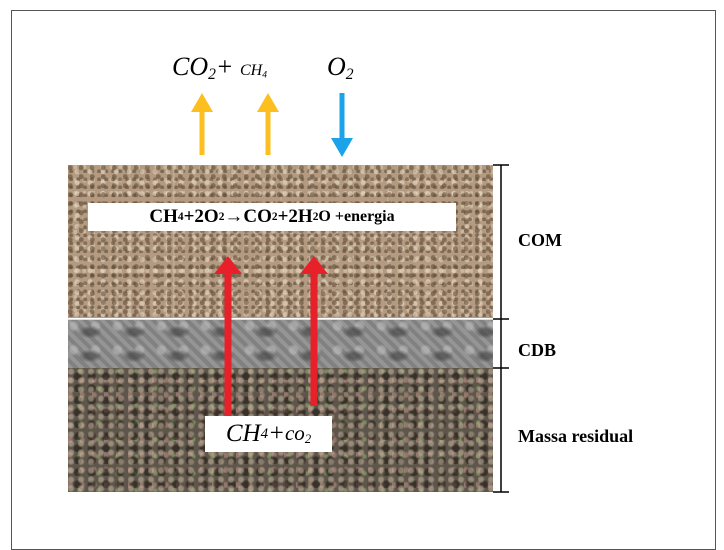 The image size is (724, 550). I want to click on landfill-gas-label: CH 4 + co2, so click(268, 434).